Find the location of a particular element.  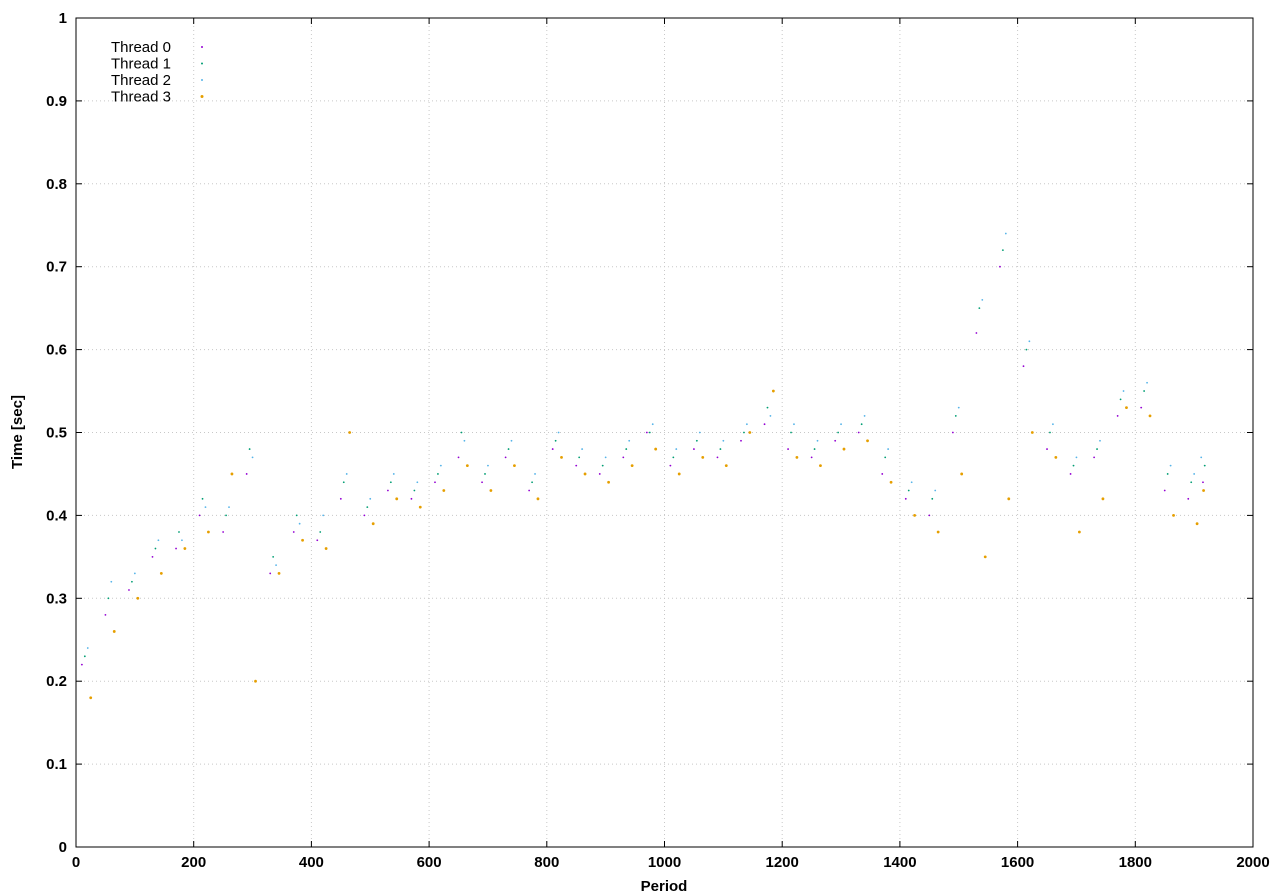

legend-label: Thread 1 is located at coordinates (141, 64).